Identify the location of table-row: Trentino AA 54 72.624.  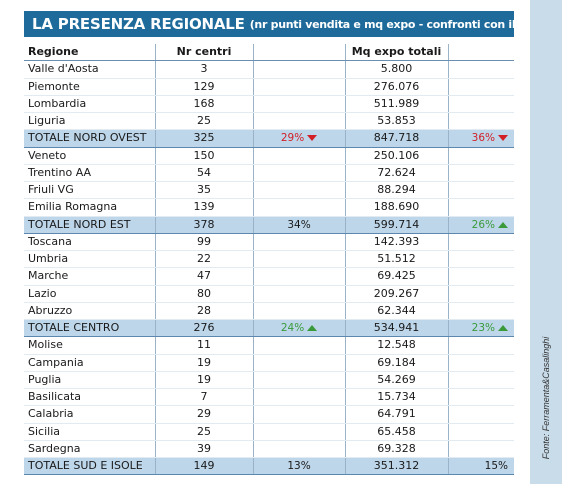
(269, 173).